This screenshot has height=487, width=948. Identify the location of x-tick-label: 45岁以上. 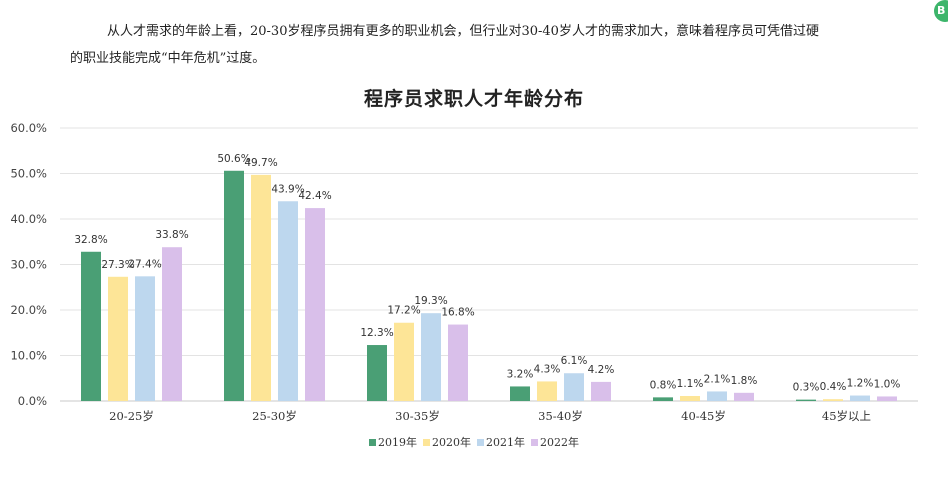
(846, 416).